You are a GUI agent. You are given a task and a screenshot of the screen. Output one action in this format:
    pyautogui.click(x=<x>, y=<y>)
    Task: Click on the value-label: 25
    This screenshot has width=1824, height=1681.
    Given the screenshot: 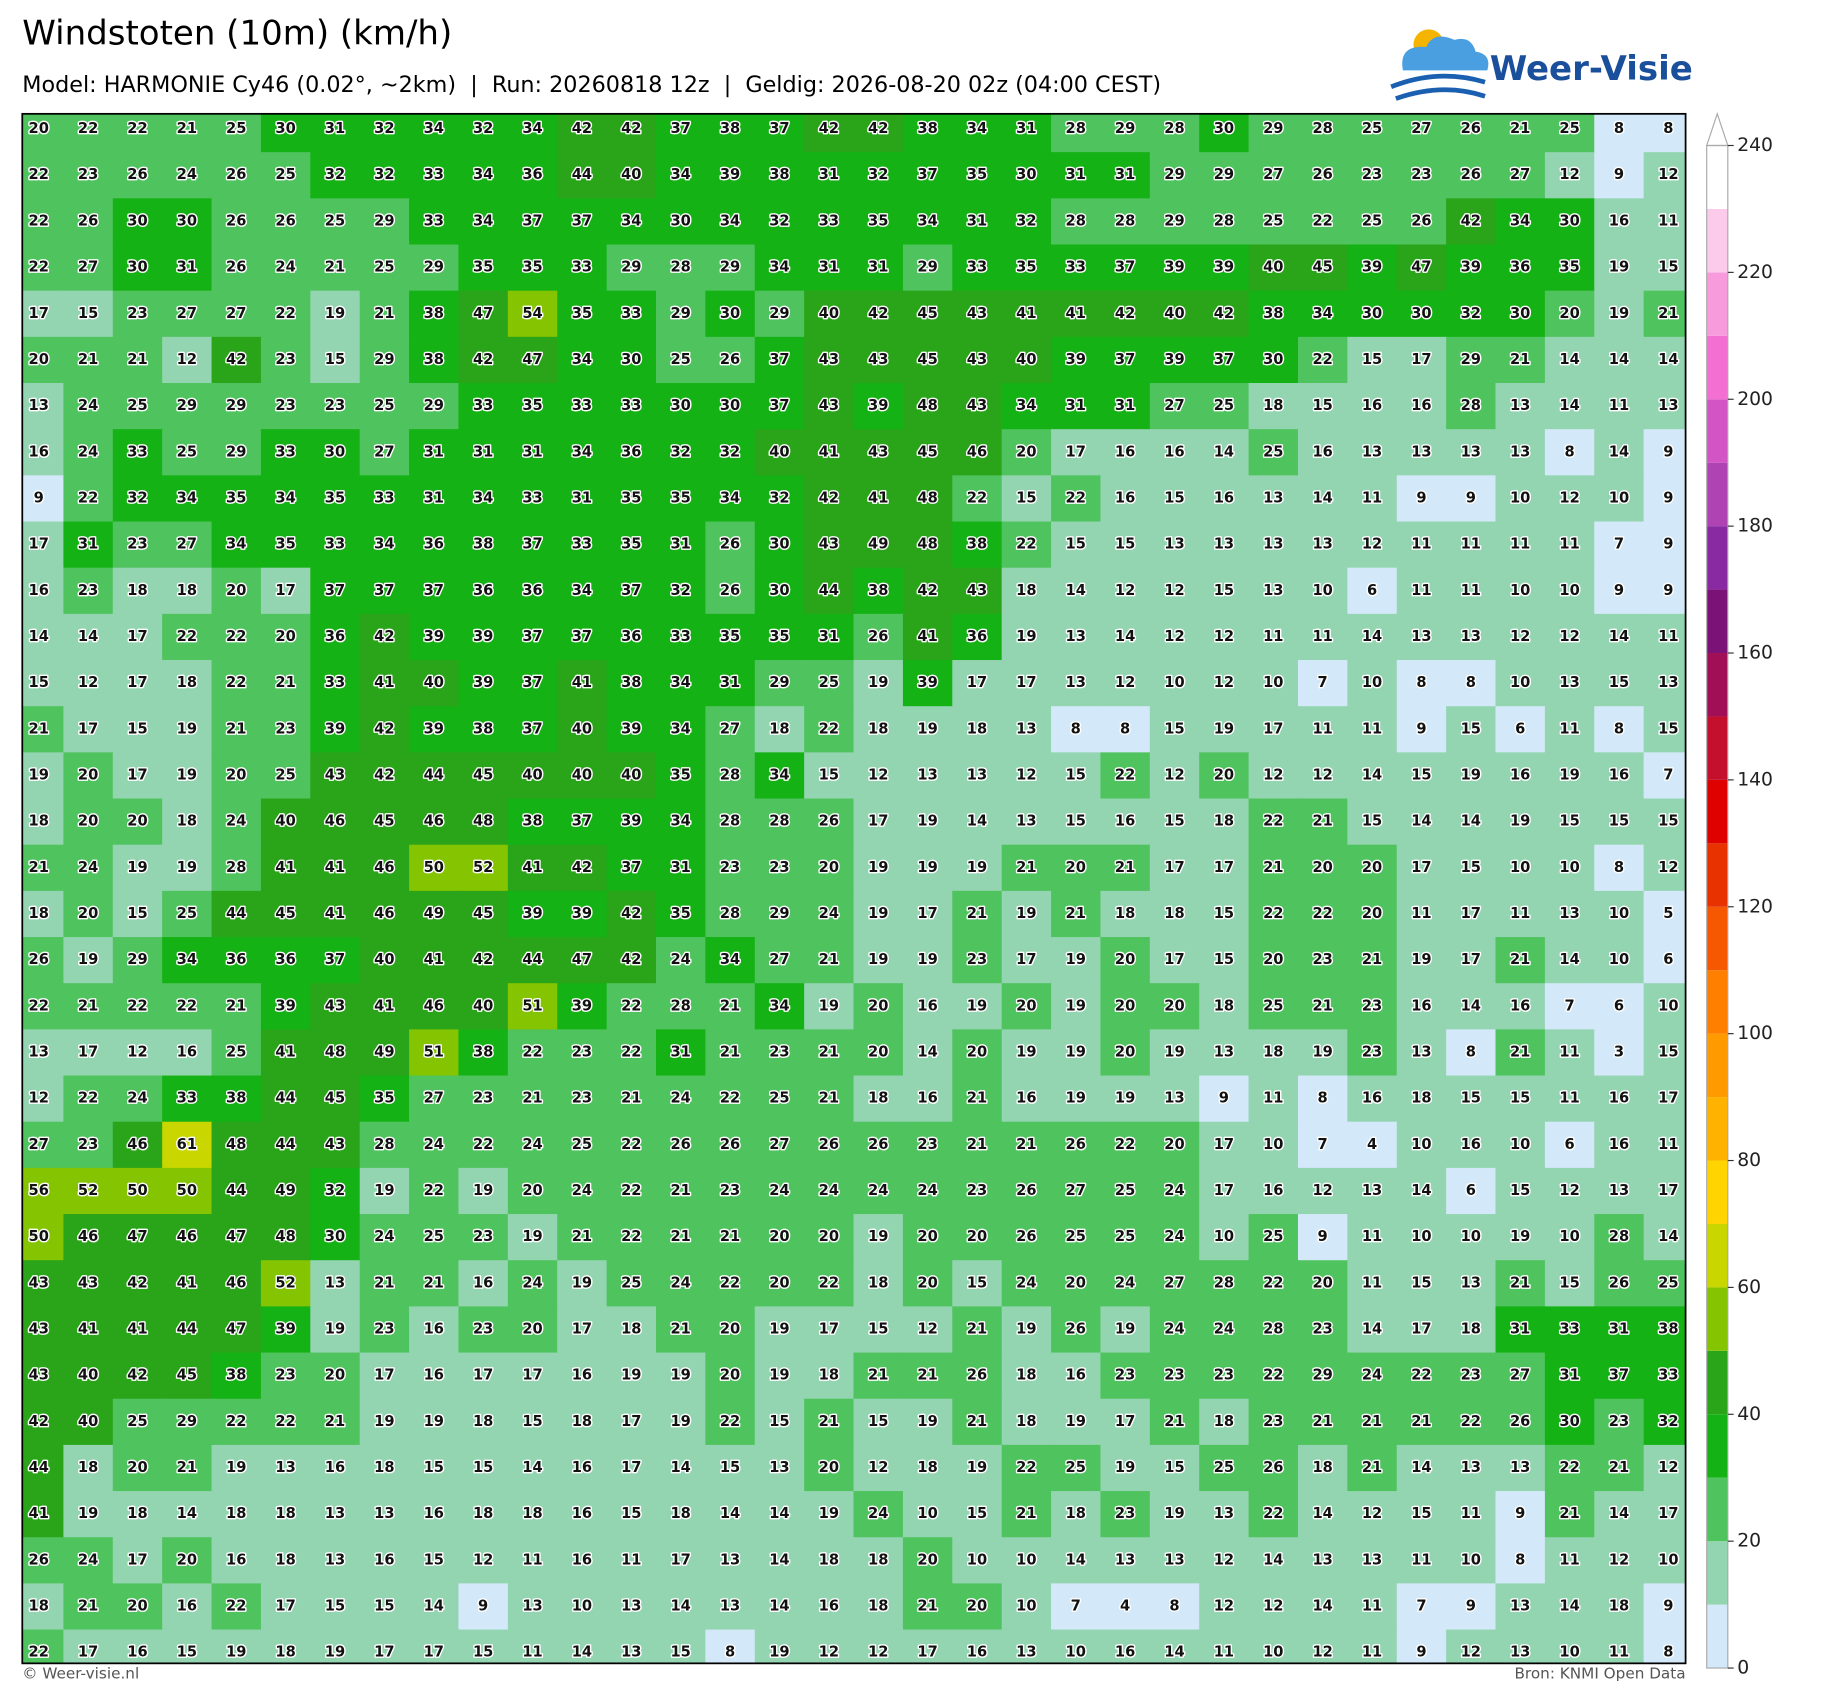 What is the action you would take?
    pyautogui.click(x=434, y=1236)
    